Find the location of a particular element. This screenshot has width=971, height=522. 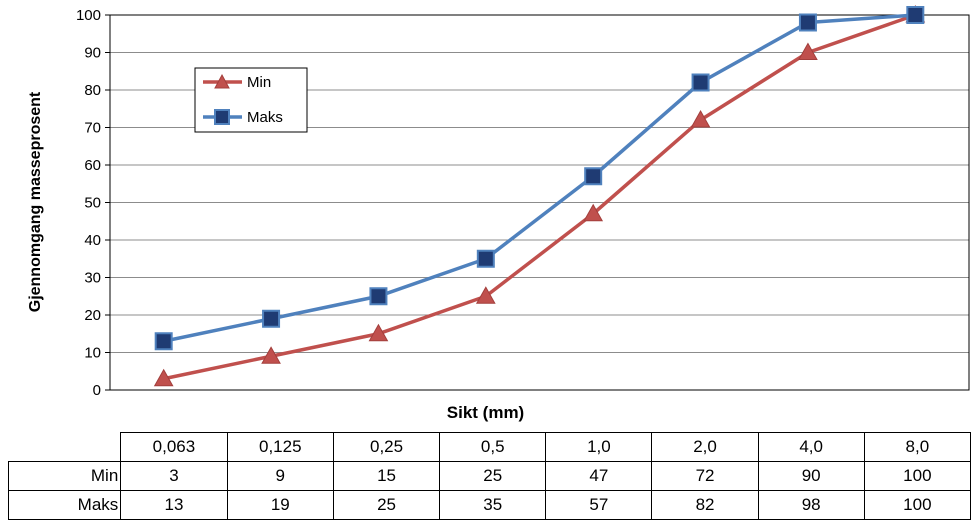

x-axis-label: Sikt (mm) is located at coordinates (485, 412).